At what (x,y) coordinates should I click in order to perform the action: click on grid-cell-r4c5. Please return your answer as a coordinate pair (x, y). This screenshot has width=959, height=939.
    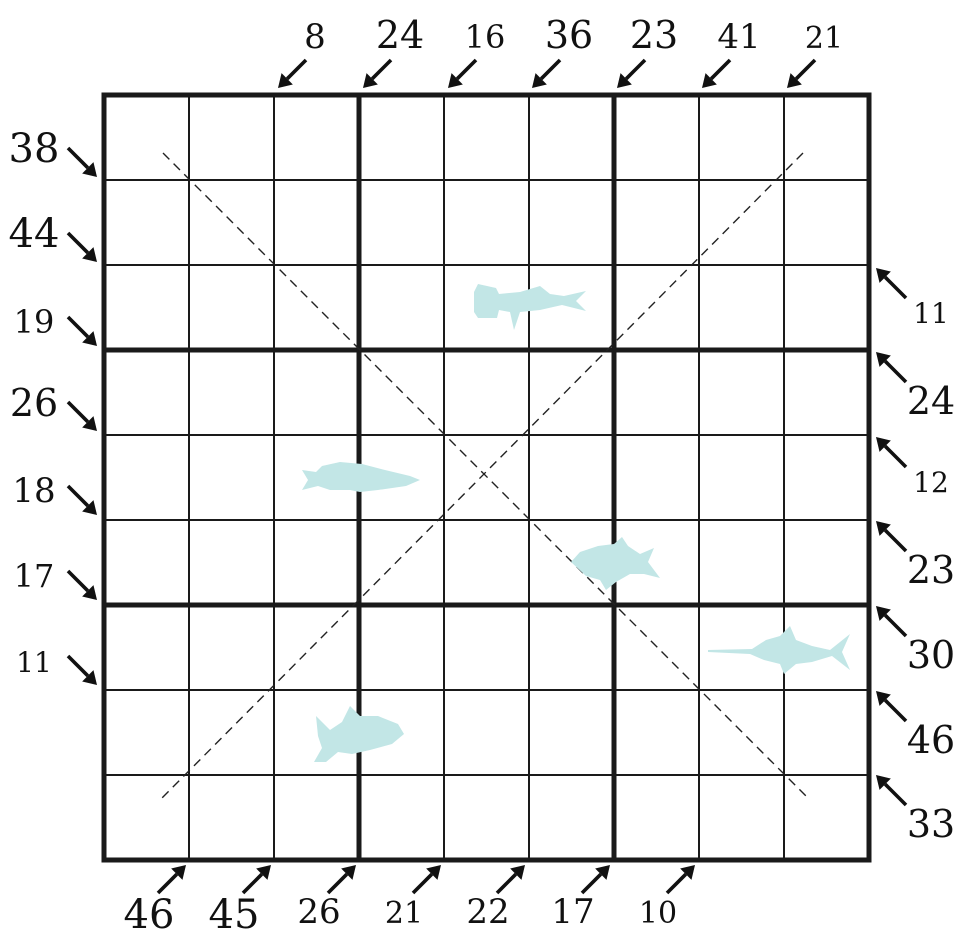
    Looking at the image, I should click on (486, 392).